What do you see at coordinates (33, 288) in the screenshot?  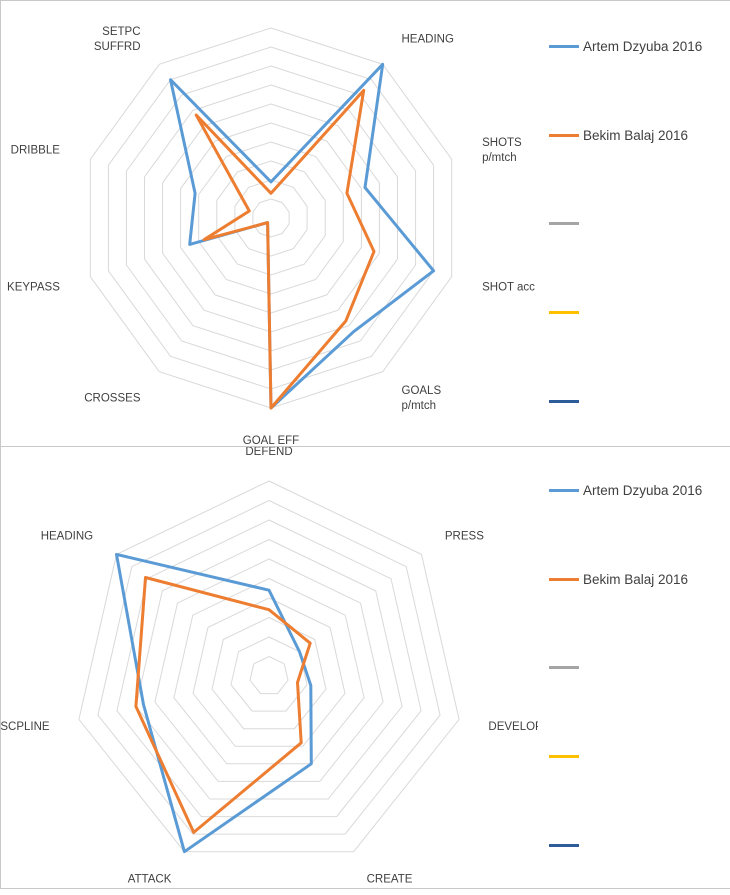 I see `axis-label-keypass: KEYPASS` at bounding box center [33, 288].